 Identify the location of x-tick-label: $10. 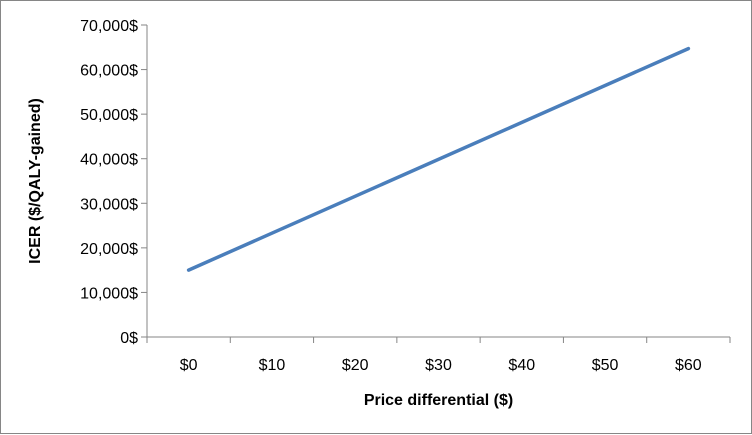
(272, 365).